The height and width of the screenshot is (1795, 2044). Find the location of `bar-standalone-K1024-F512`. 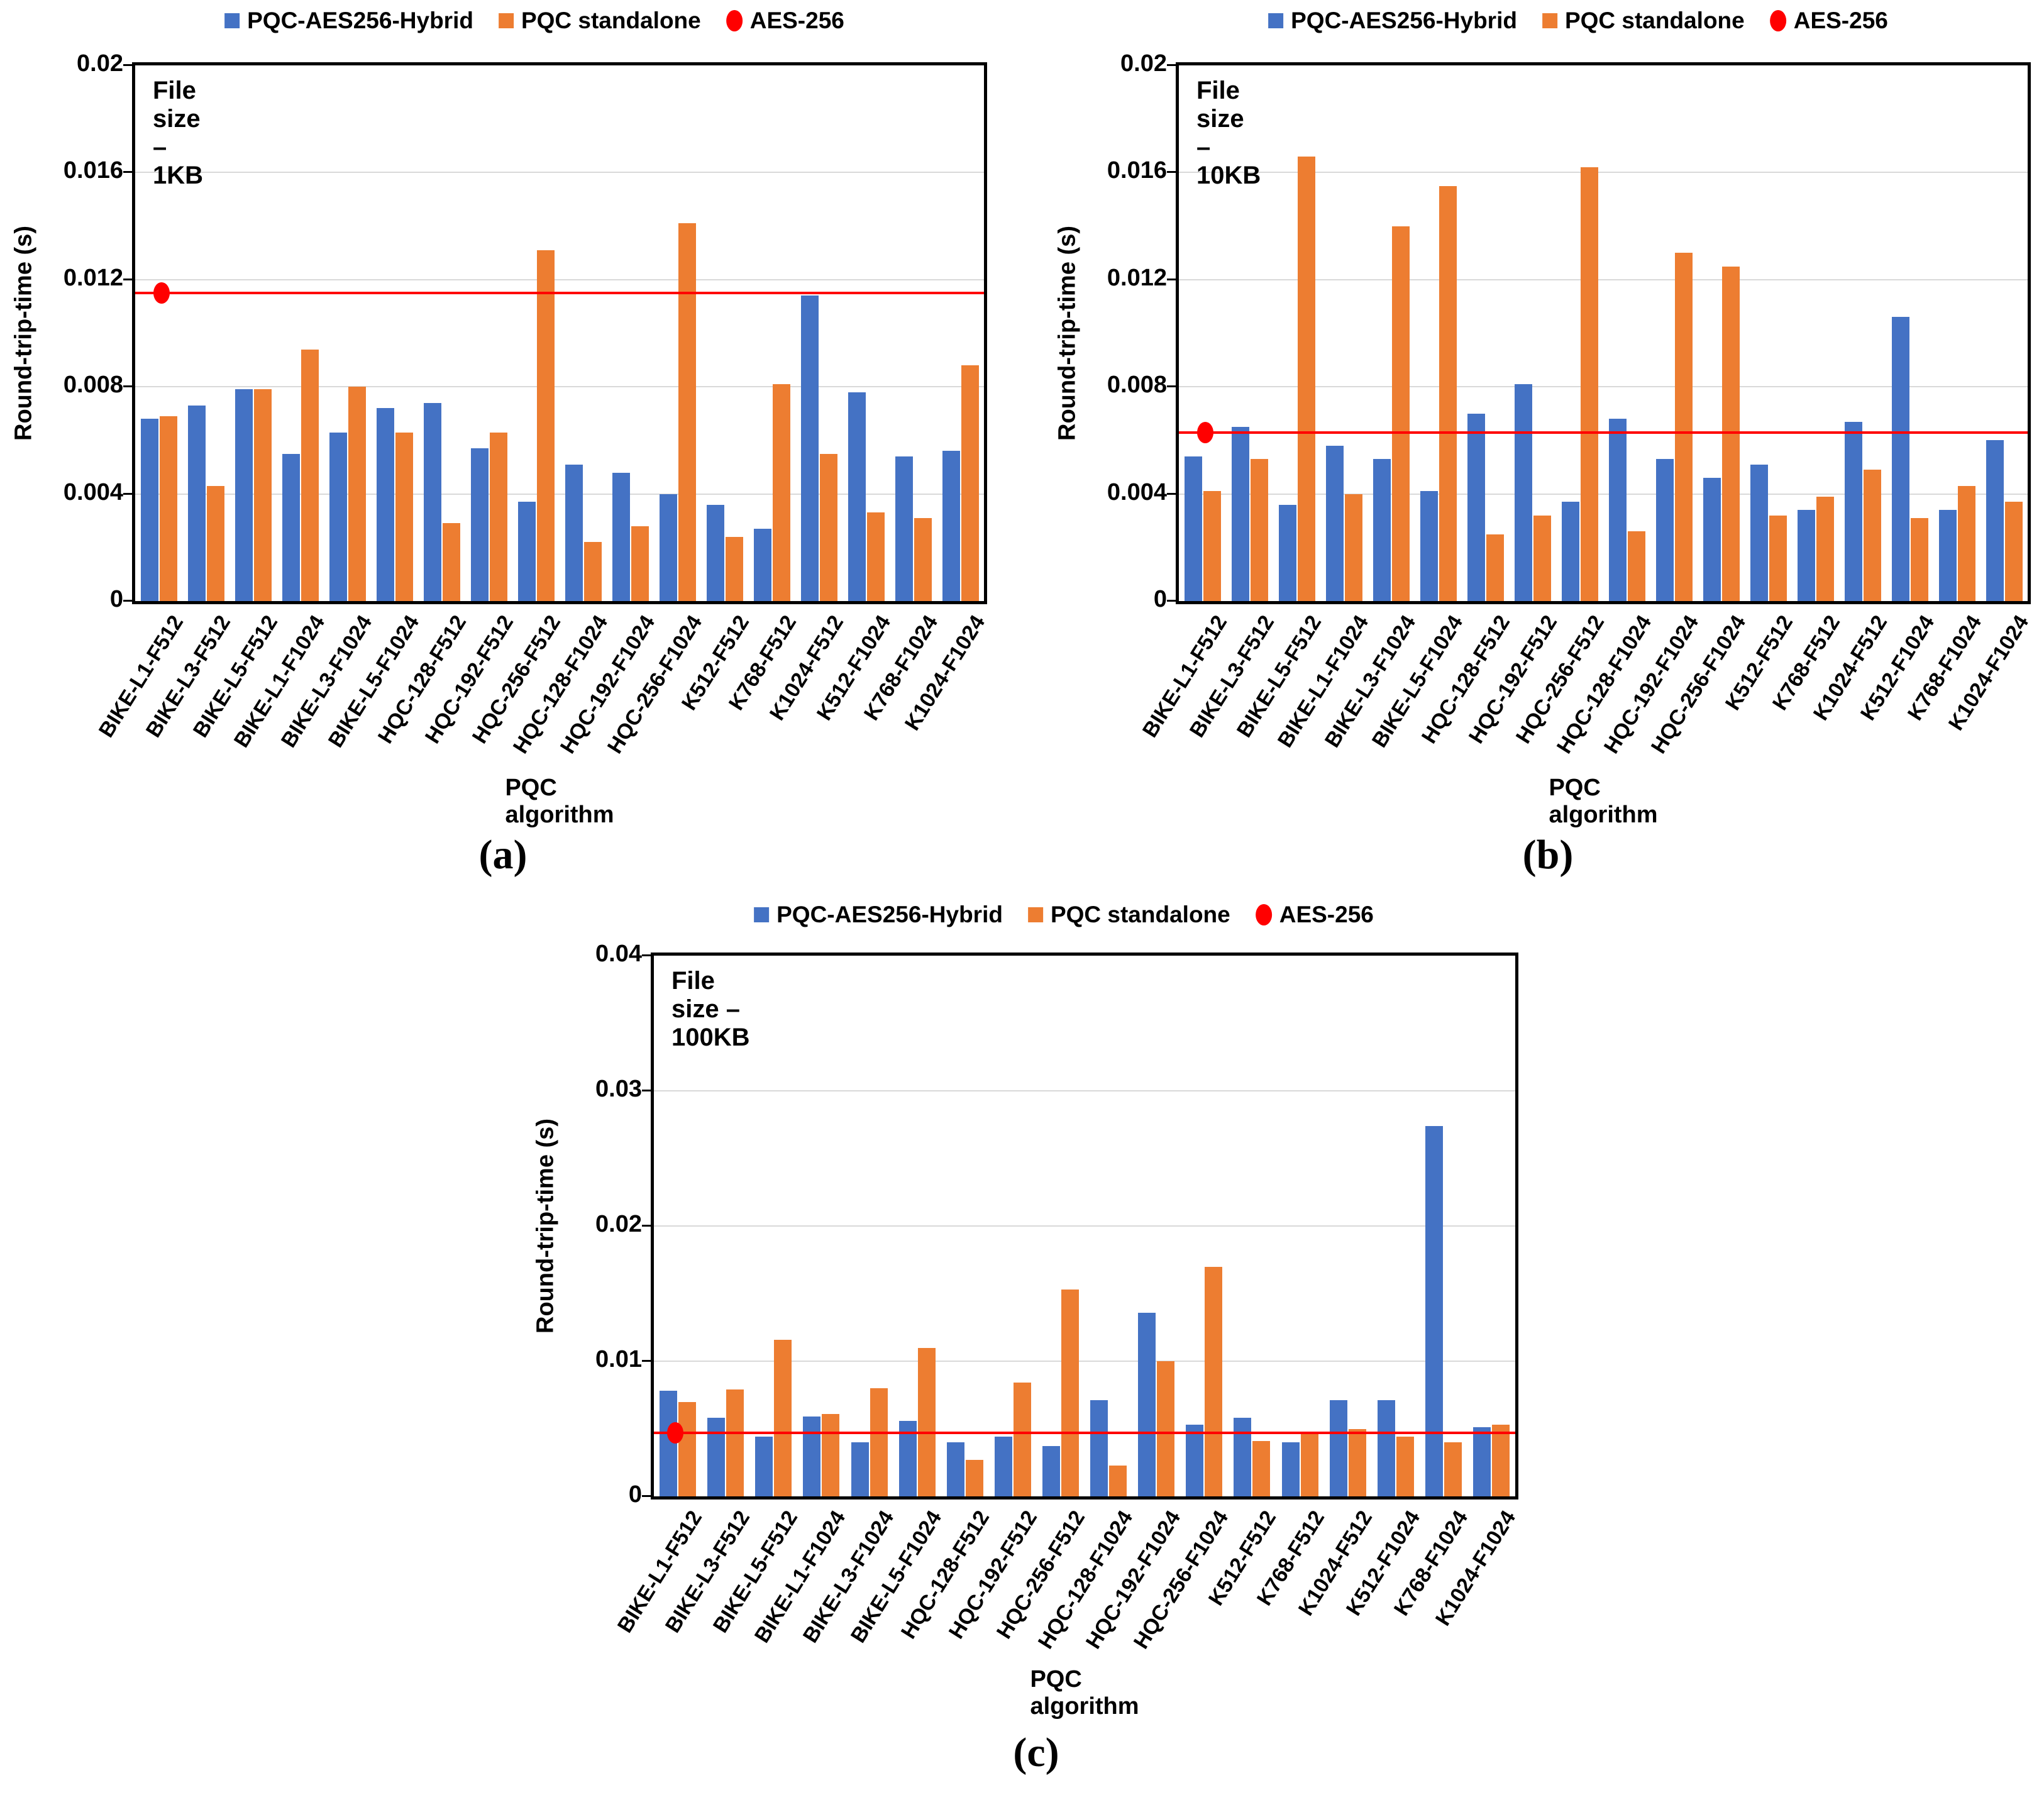

bar-standalone-K1024-F512 is located at coordinates (1357, 1462).